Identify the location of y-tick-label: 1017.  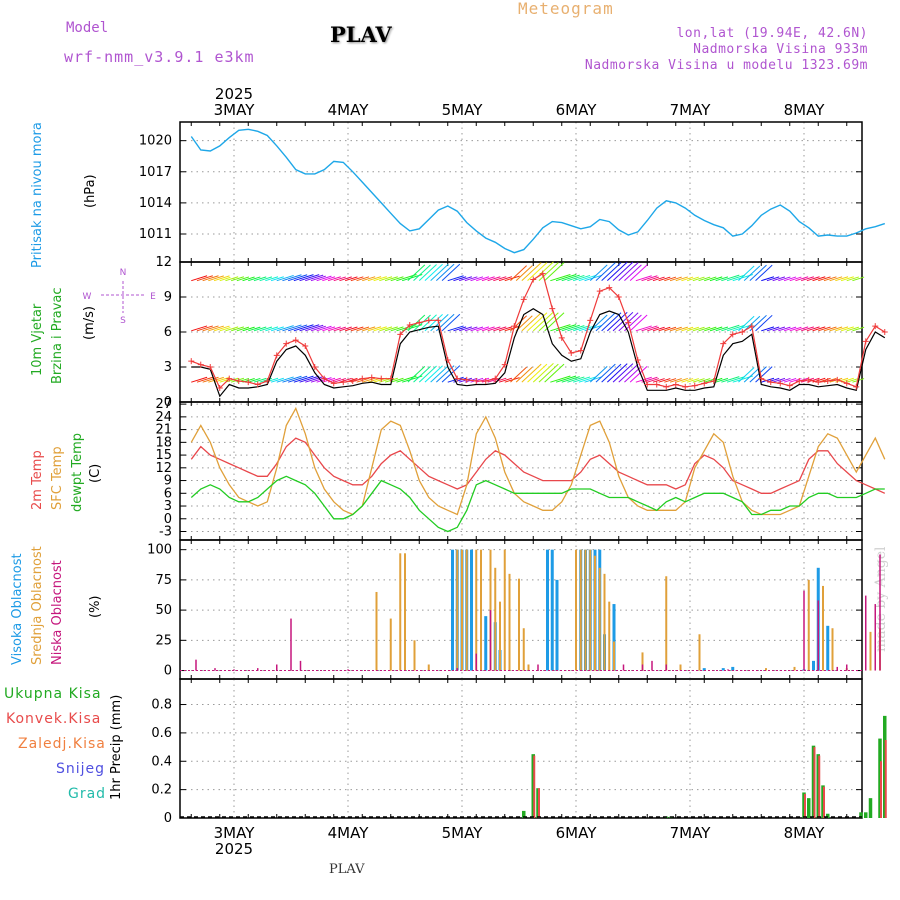
(155, 172).